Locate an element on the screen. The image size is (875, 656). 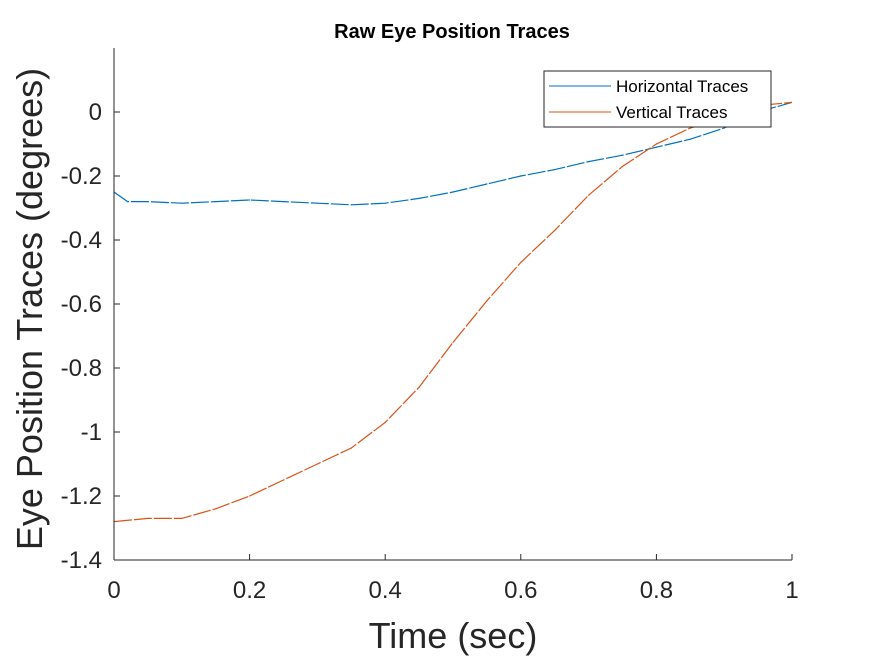
x-tick-label: 0.2 is located at coordinates (249, 590).